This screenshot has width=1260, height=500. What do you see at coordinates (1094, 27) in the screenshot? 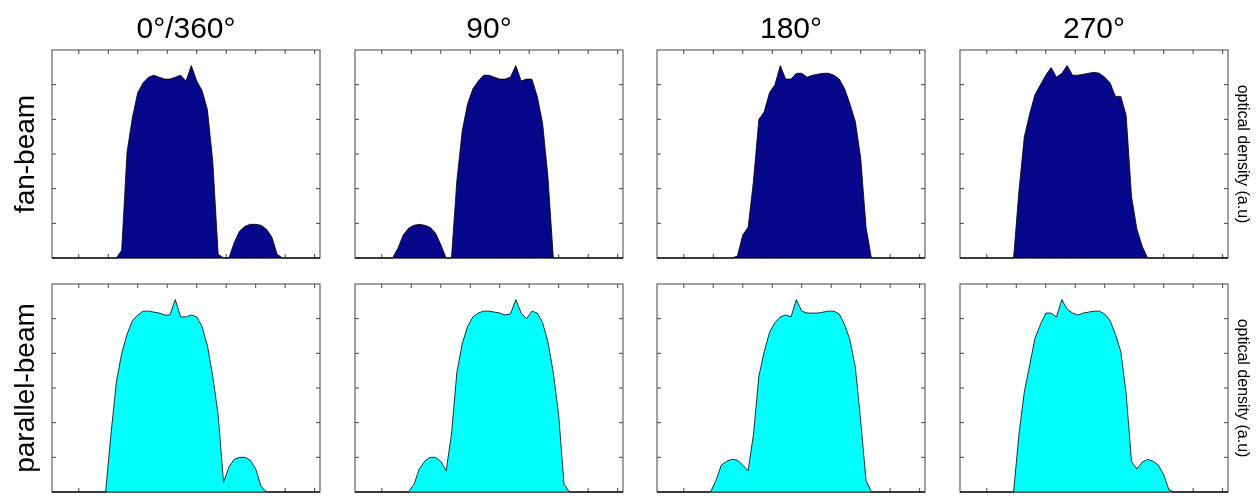
I see `chart-title: 270°` at bounding box center [1094, 27].